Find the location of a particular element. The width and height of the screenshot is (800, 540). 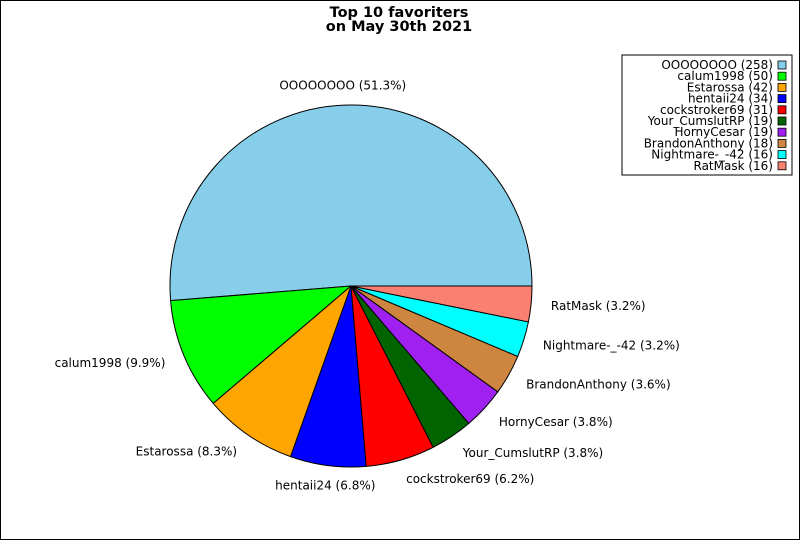

legend-label: cockstroker69 (31) is located at coordinates (716, 110).